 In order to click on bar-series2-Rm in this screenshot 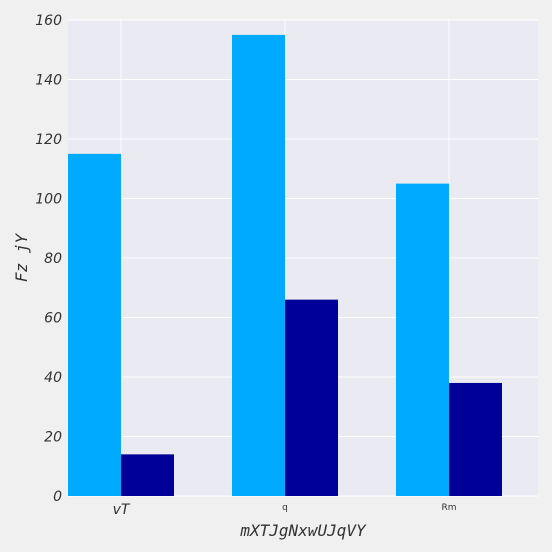, I will do `click(475, 439)`.